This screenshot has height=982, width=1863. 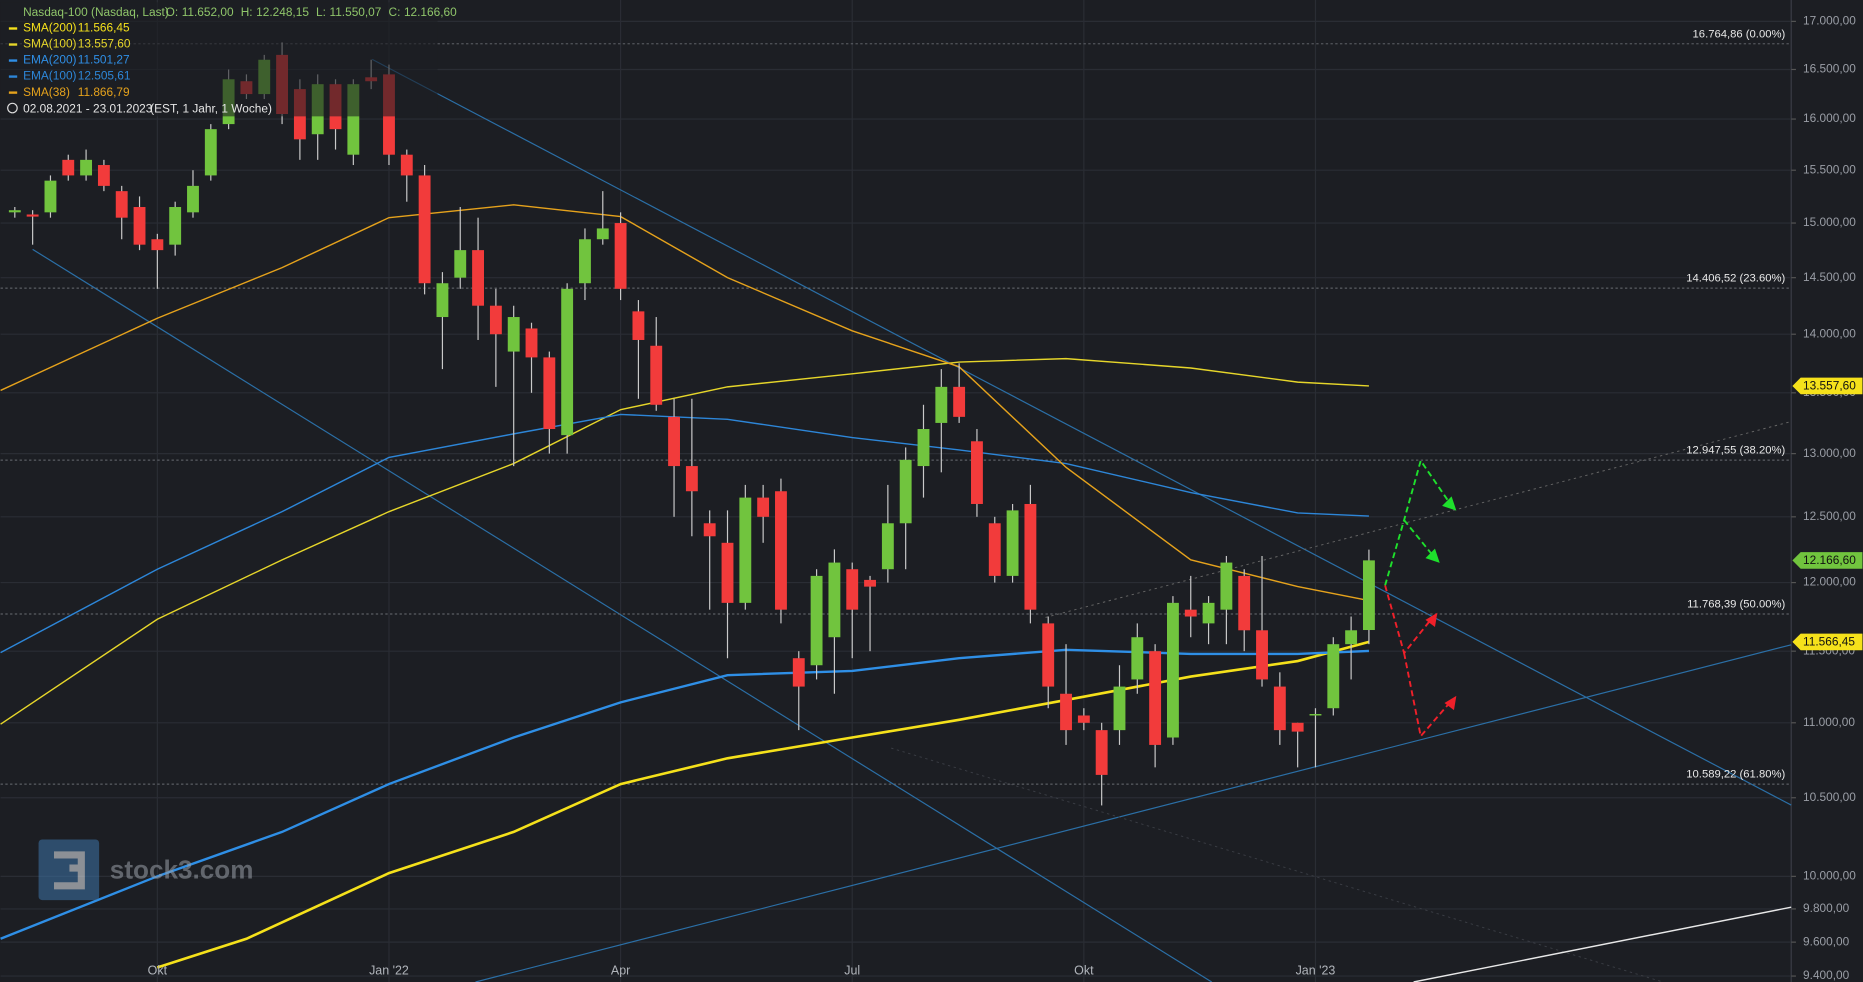 What do you see at coordinates (1829, 876) in the screenshot?
I see `y-tick-label: 10.000,00` at bounding box center [1829, 876].